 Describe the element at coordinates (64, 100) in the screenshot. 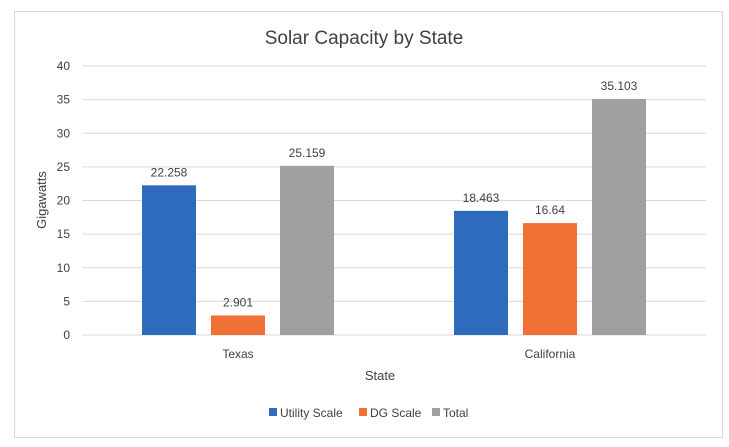

I see `y-tick-label: 35` at that location.